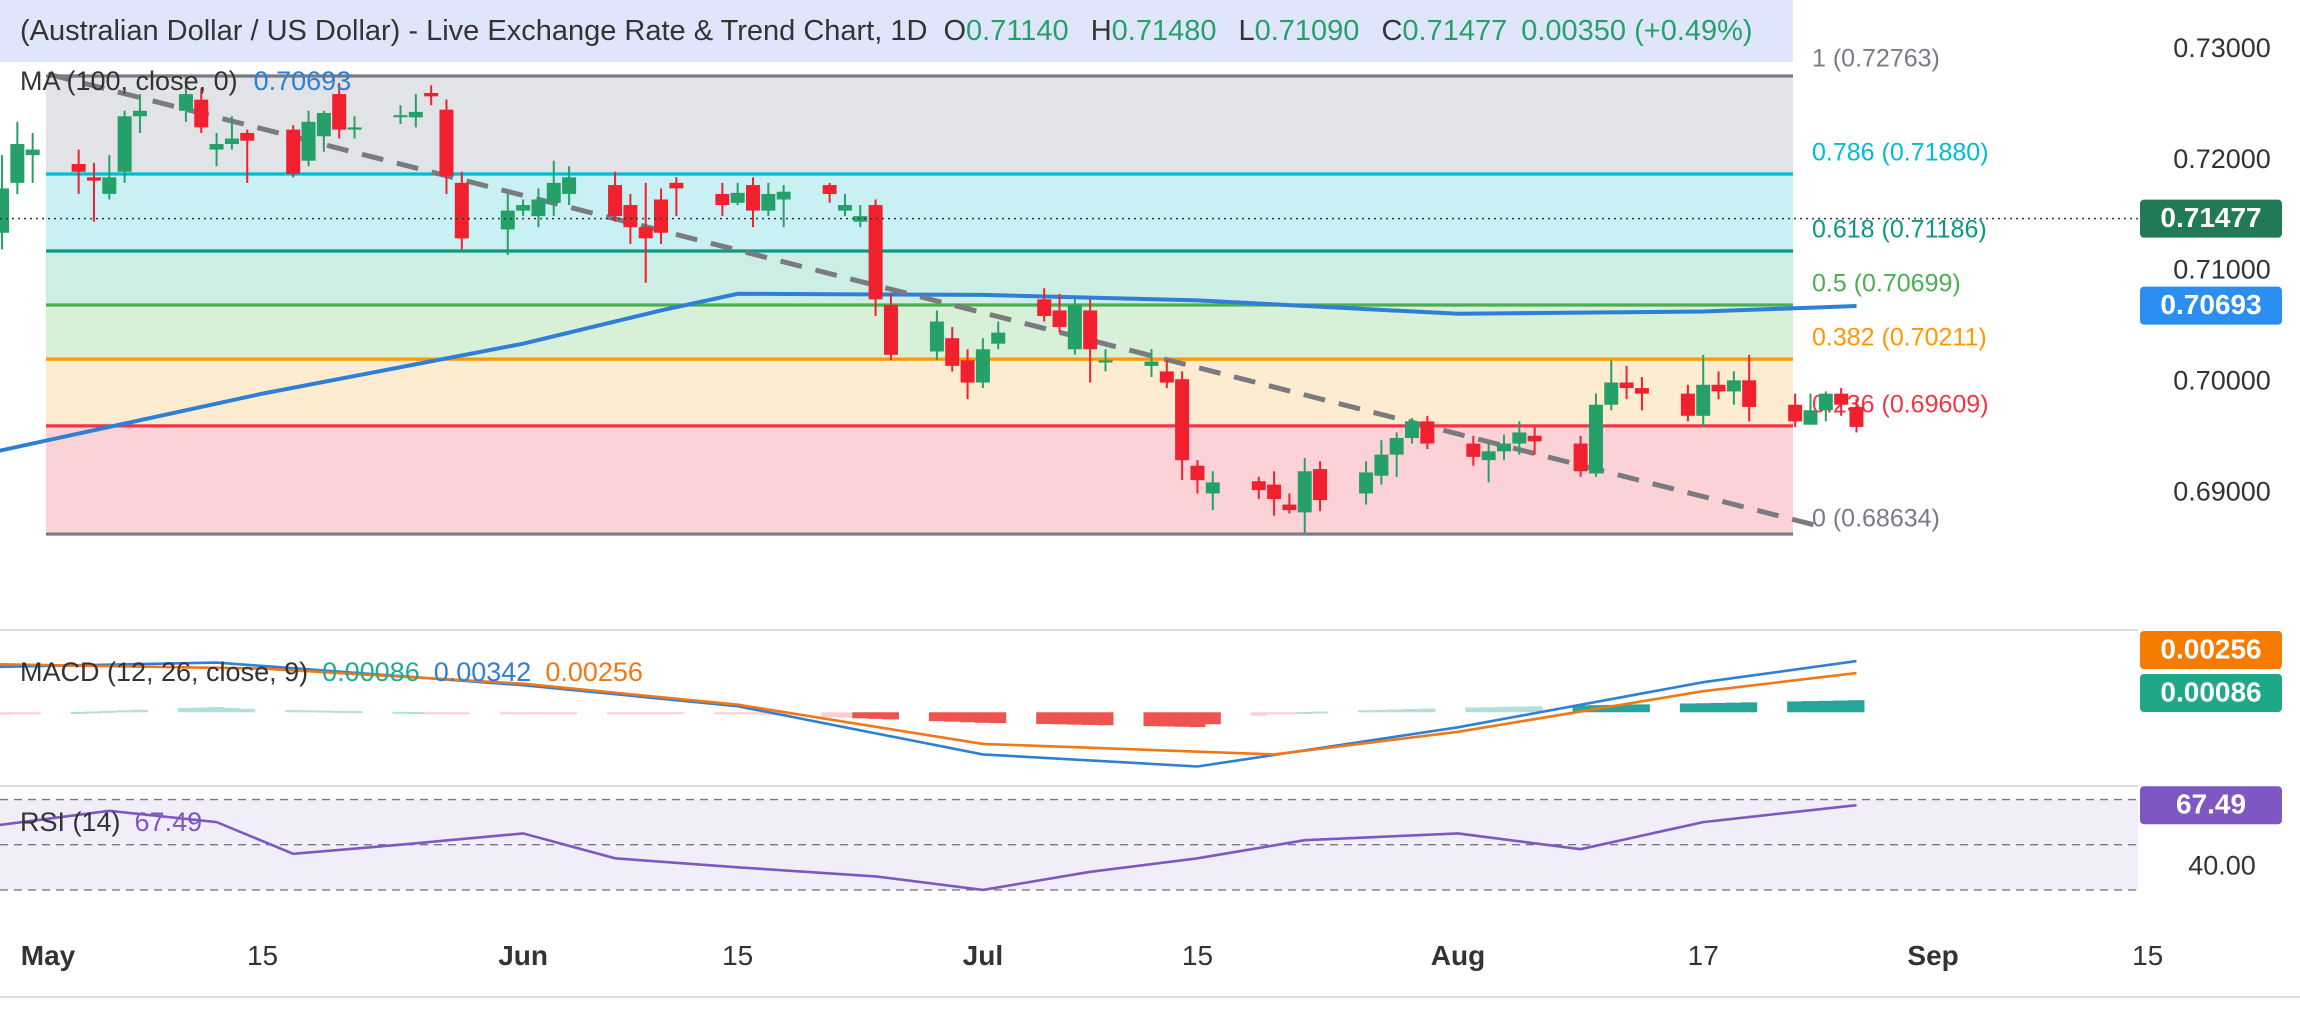  Describe the element at coordinates (928, 709) in the screenshot. I see `macd-signal-line` at that location.